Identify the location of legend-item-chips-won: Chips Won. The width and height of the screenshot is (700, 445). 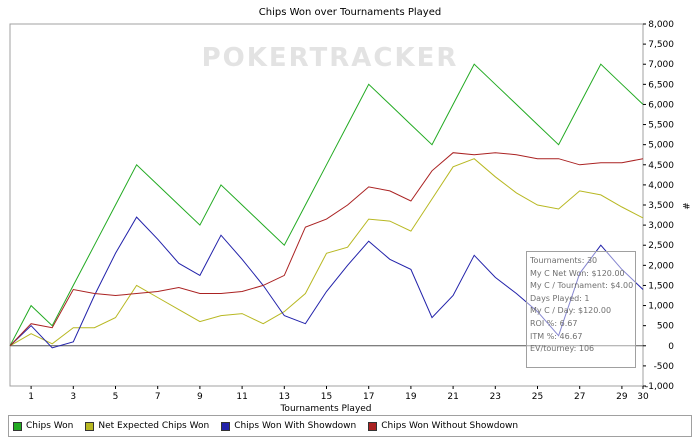
(43, 426).